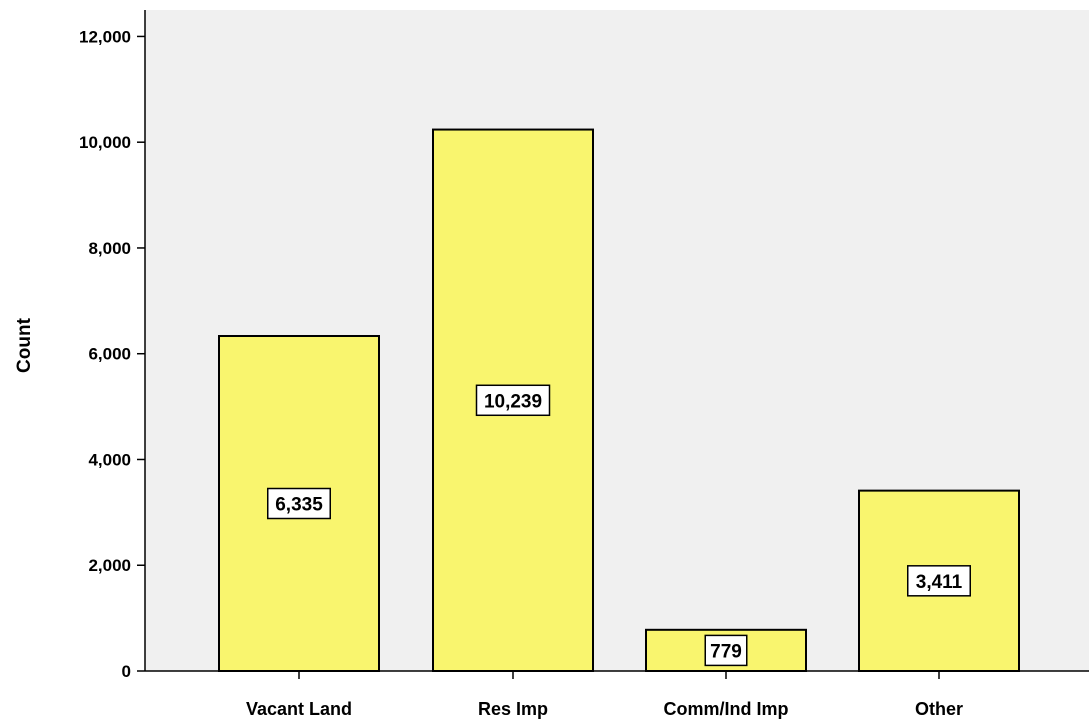 This screenshot has height=722, width=1089. I want to click on y-axis: 0 2,000 4,000 6,000 8,000 10,000 12,000, so click(112, 345).